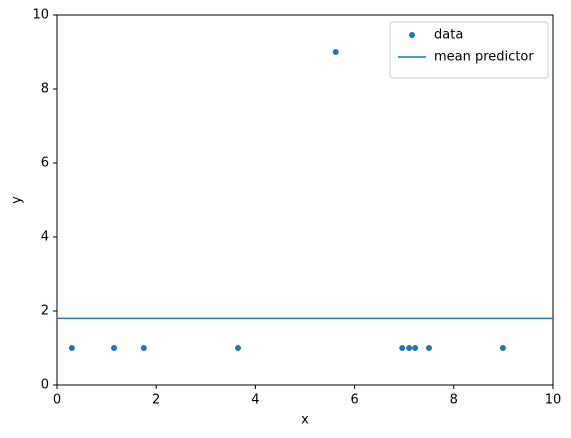 The height and width of the screenshot is (438, 571). What do you see at coordinates (45, 89) in the screenshot?
I see `y-tick-label: 8` at bounding box center [45, 89].